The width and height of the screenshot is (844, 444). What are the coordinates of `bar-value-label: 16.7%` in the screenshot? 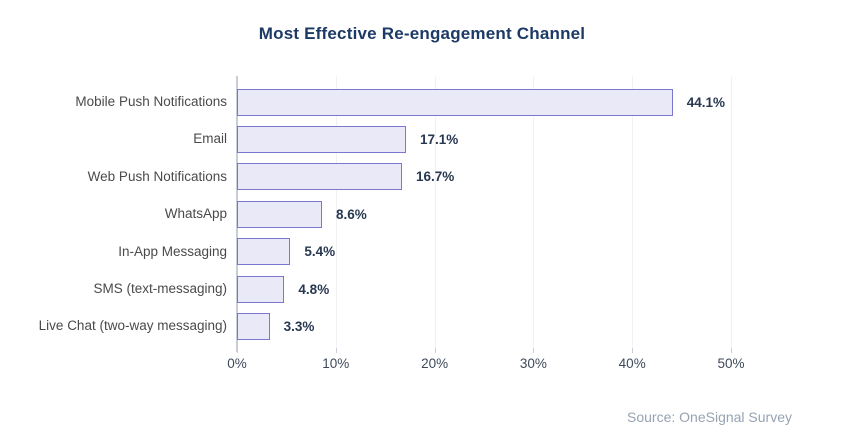 It's located at (435, 177).